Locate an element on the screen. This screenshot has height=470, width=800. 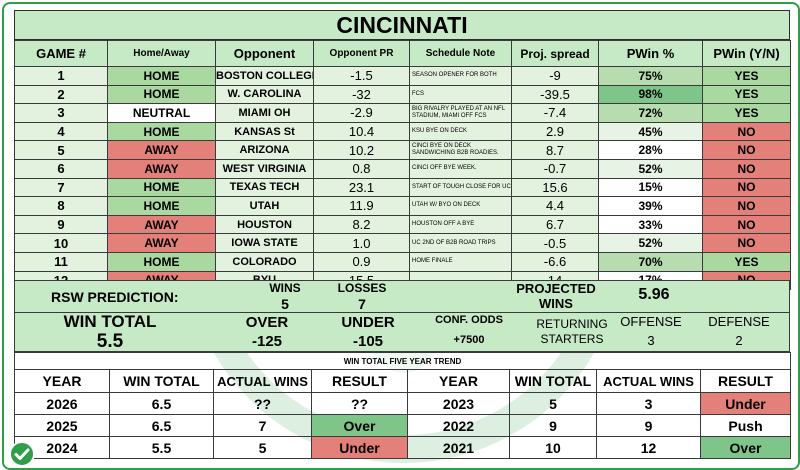
trend-year: 2024 is located at coordinates (62, 447).